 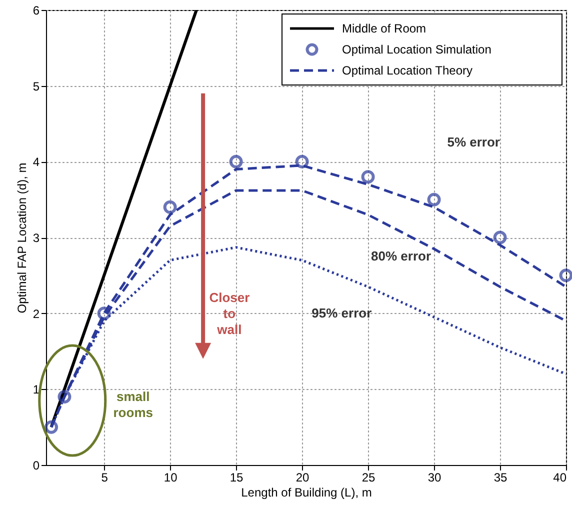 What do you see at coordinates (407, 71) in the screenshot?
I see `legend-label: Optimal Location Theory` at bounding box center [407, 71].